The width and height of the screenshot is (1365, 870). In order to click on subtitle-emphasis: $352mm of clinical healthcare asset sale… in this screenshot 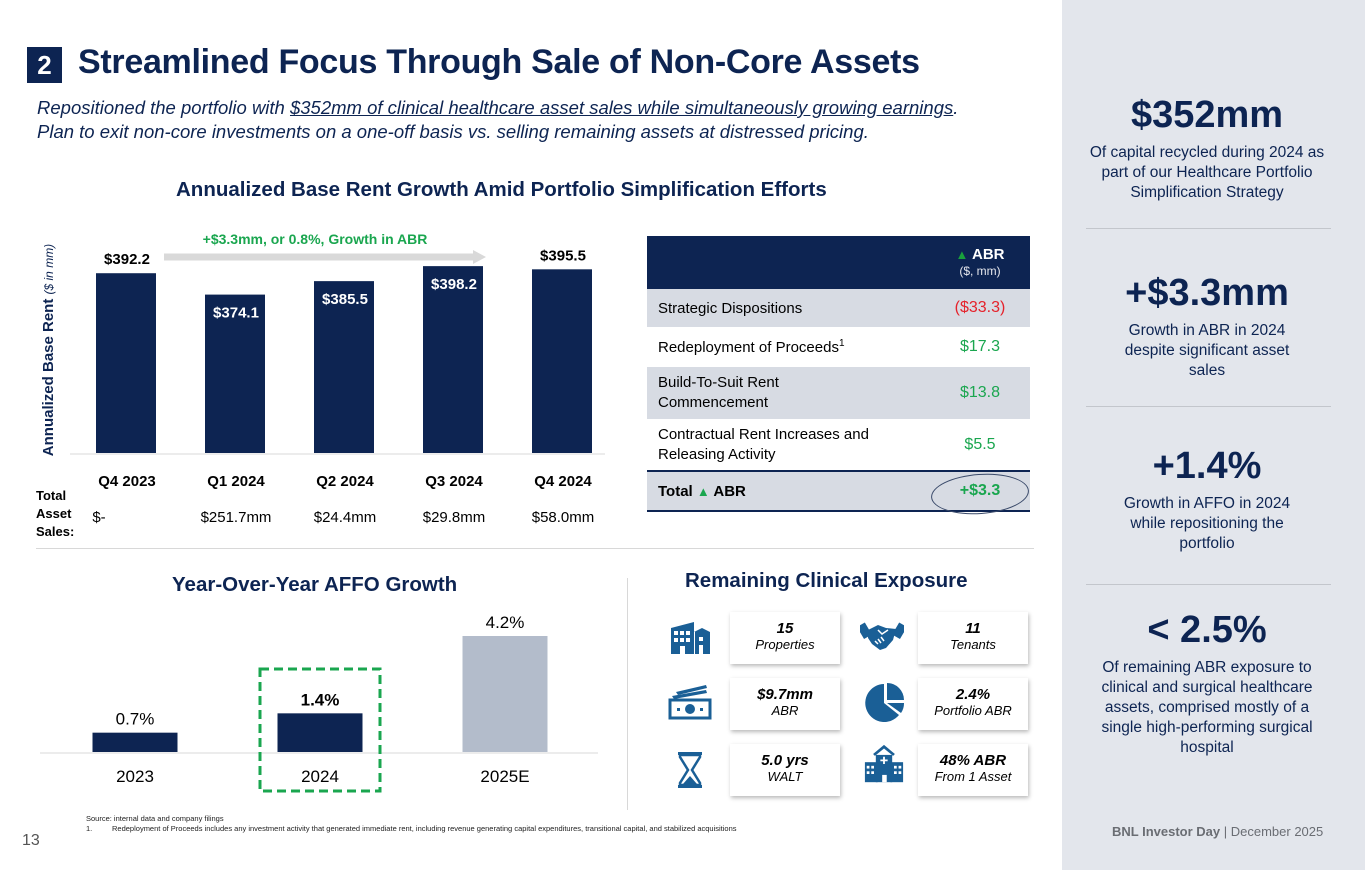, I will do `click(621, 107)`.